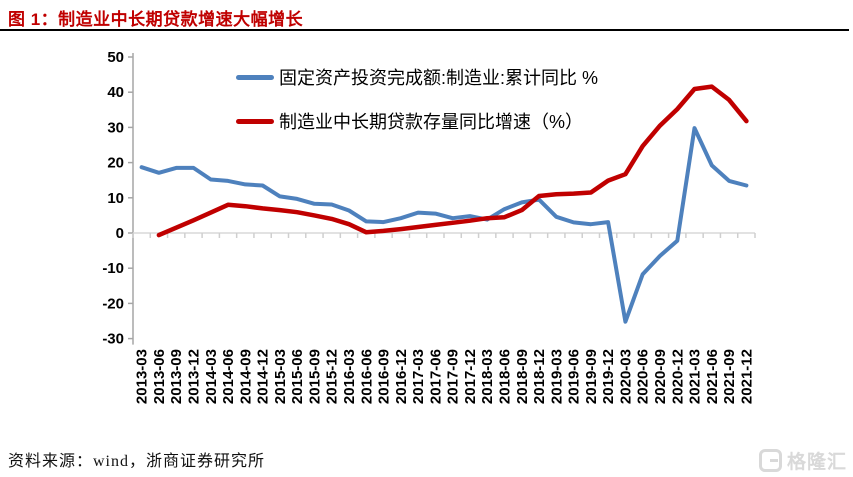 This screenshot has width=853, height=477. I want to click on x-axis-label: 2021-03, so click(695, 376).